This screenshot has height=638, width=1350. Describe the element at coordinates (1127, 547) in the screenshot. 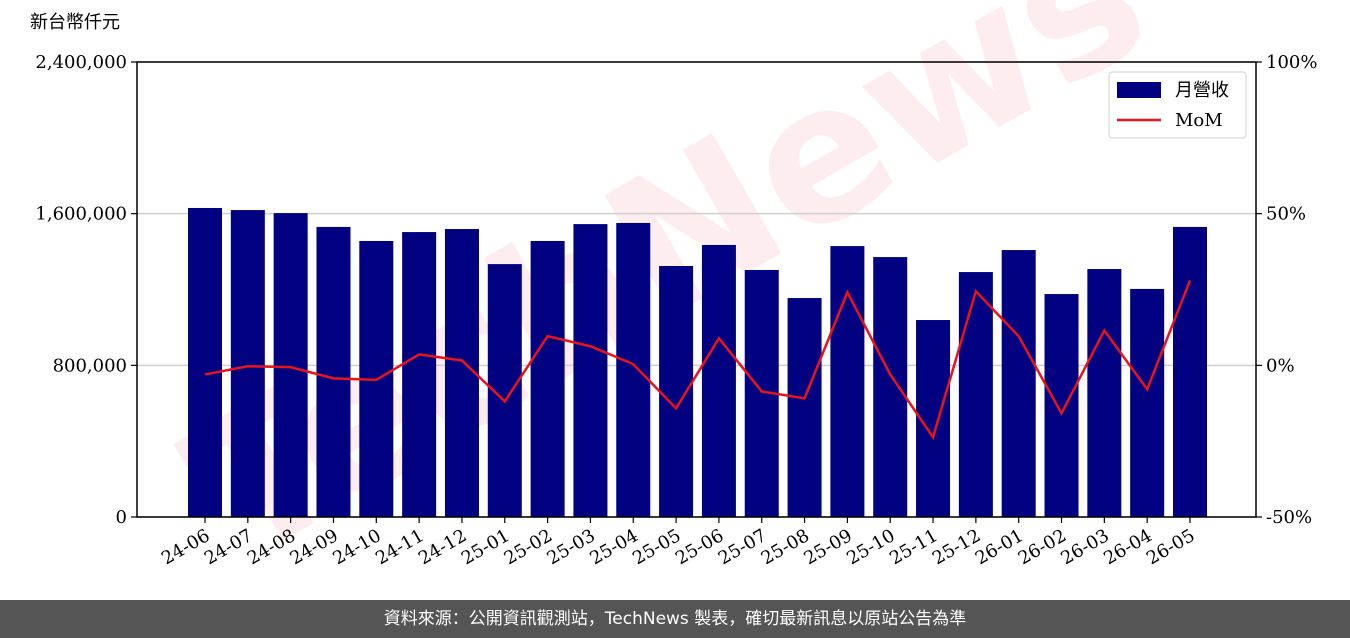

I see `x-tick-label: 26-04` at that location.